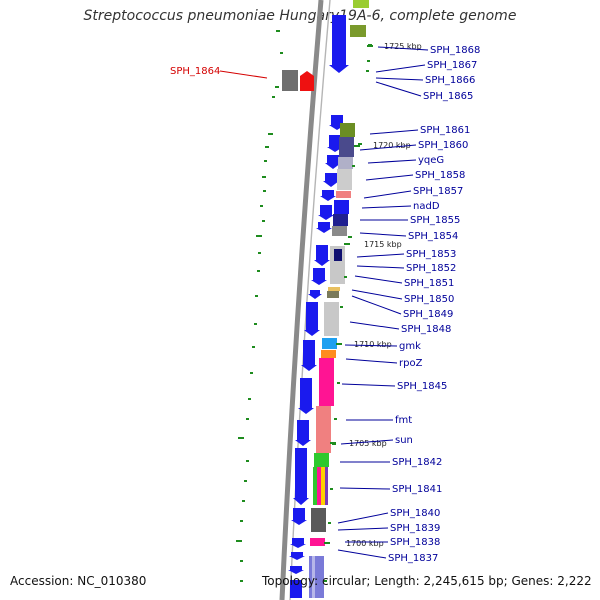  I want to click on gene-label: SPH_1853, so click(431, 254).